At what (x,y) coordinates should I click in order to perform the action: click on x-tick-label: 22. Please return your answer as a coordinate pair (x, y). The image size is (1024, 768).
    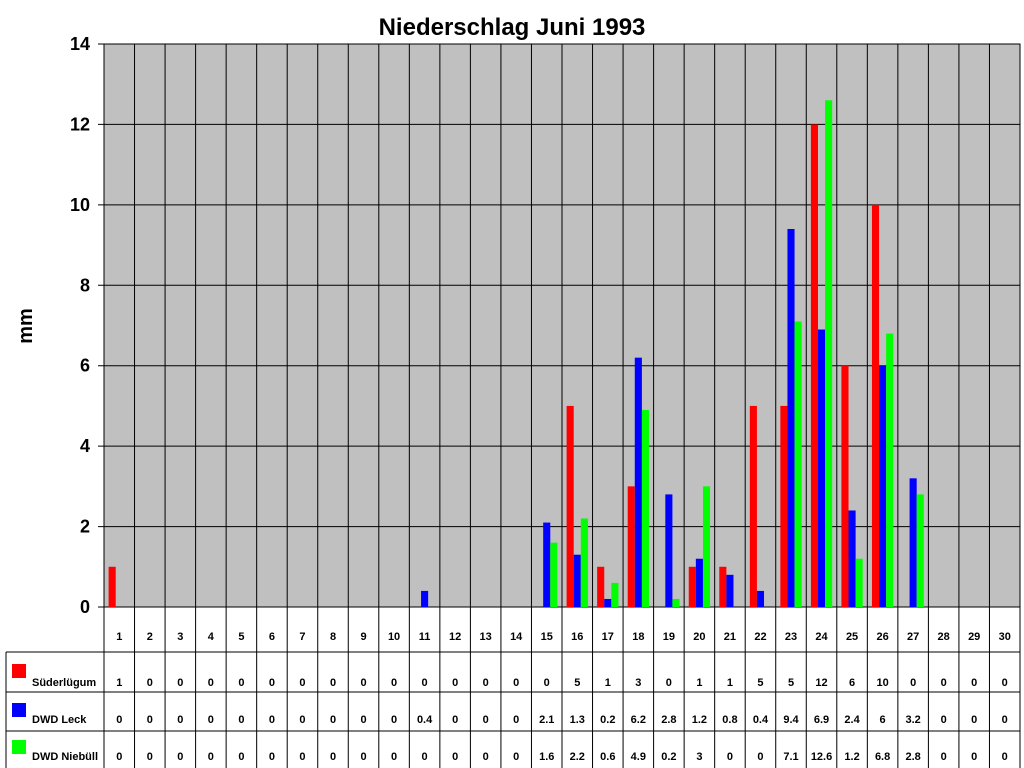
    Looking at the image, I should click on (760, 637).